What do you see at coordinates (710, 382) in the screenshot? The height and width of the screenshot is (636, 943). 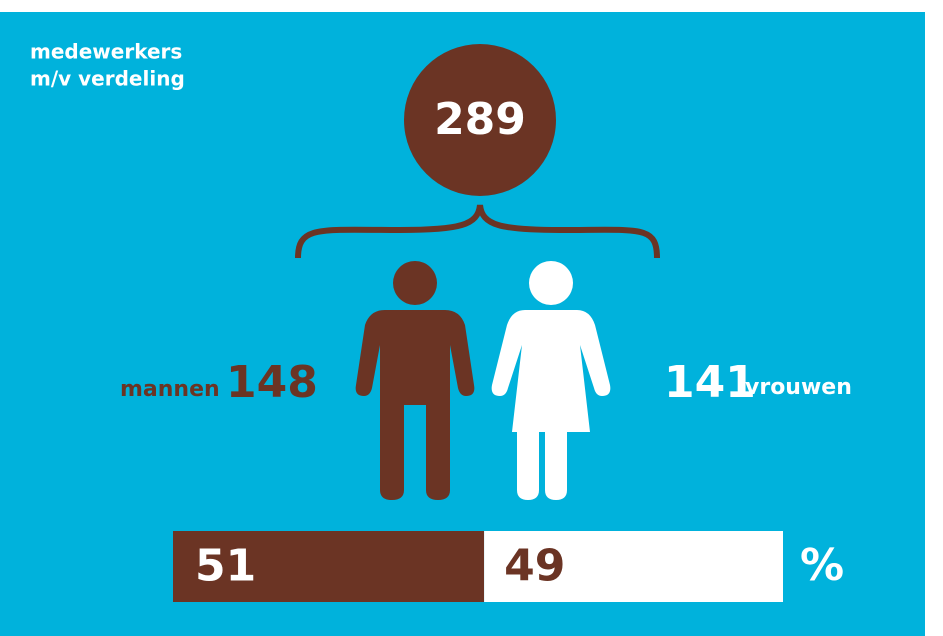 I see `women-value: 141` at bounding box center [710, 382].